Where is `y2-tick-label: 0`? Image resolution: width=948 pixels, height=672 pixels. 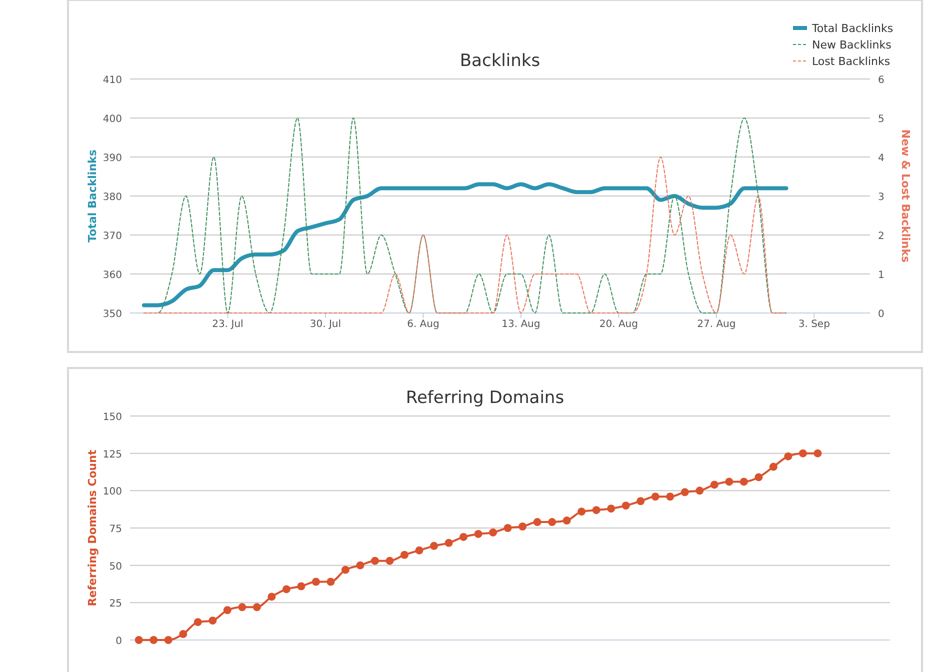 y2-tick-label: 0 is located at coordinates (881, 314).